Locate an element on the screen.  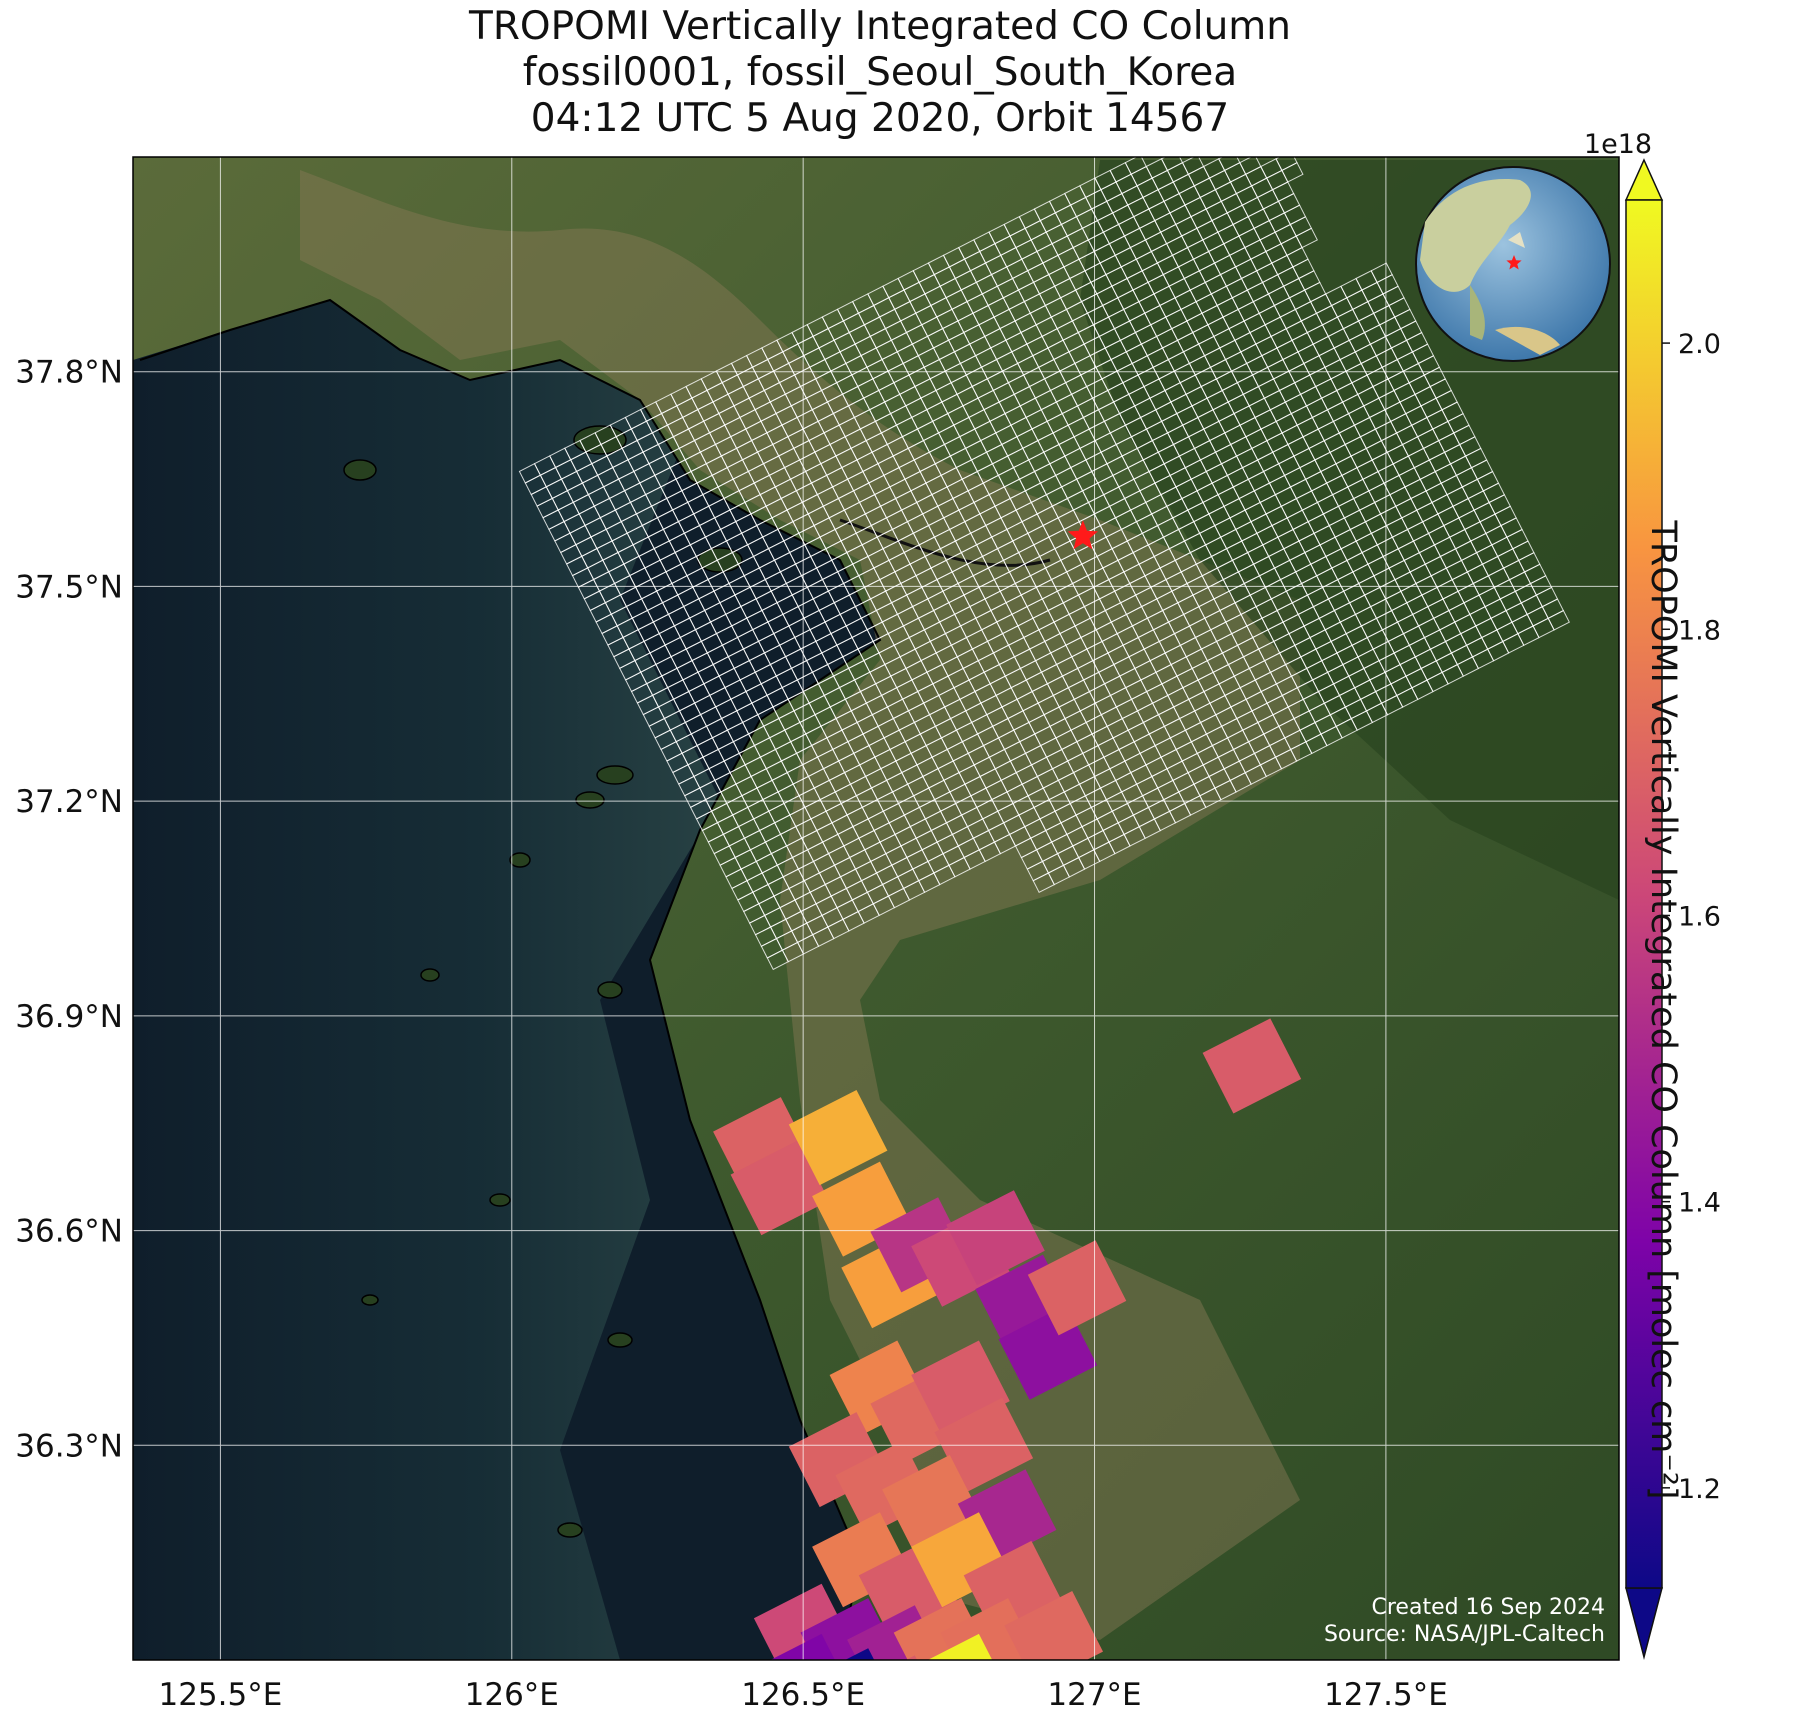
longitude-axis: 125.5°E 126°E 126.5°E 127°E 127.5°E is located at coordinates (802, 1693).